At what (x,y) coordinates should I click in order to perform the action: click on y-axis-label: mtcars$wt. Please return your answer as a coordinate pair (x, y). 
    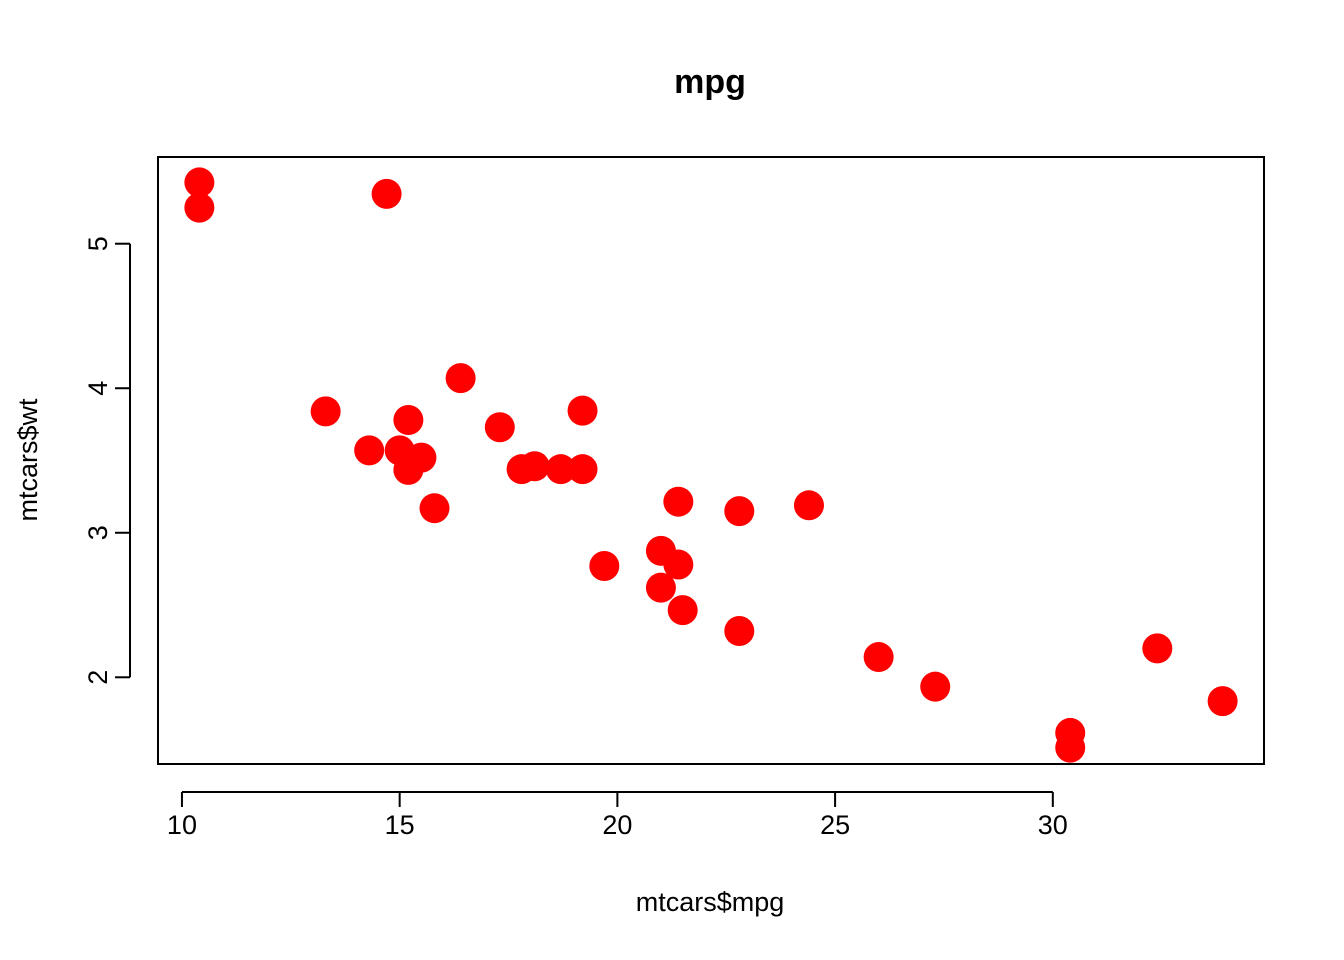
    Looking at the image, I should click on (28, 460).